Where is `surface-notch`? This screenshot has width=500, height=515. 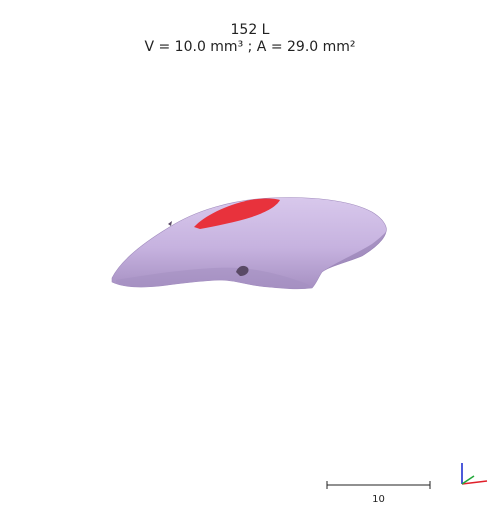
surface-notch is located at coordinates (242, 270).